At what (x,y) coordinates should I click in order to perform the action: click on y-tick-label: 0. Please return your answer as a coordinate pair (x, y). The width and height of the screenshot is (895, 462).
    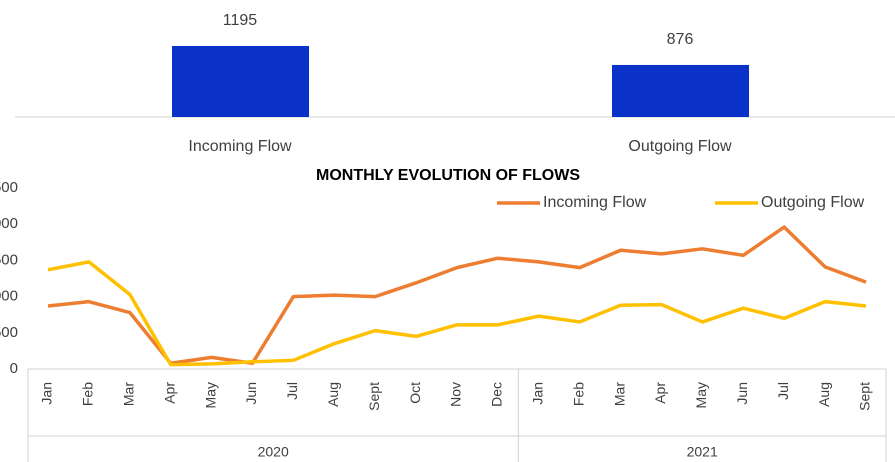
    Looking at the image, I should click on (14, 368).